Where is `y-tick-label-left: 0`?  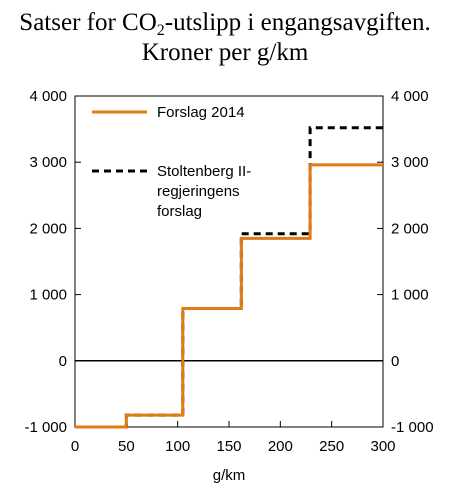
y-tick-label-left: 0 is located at coordinates (63, 361).